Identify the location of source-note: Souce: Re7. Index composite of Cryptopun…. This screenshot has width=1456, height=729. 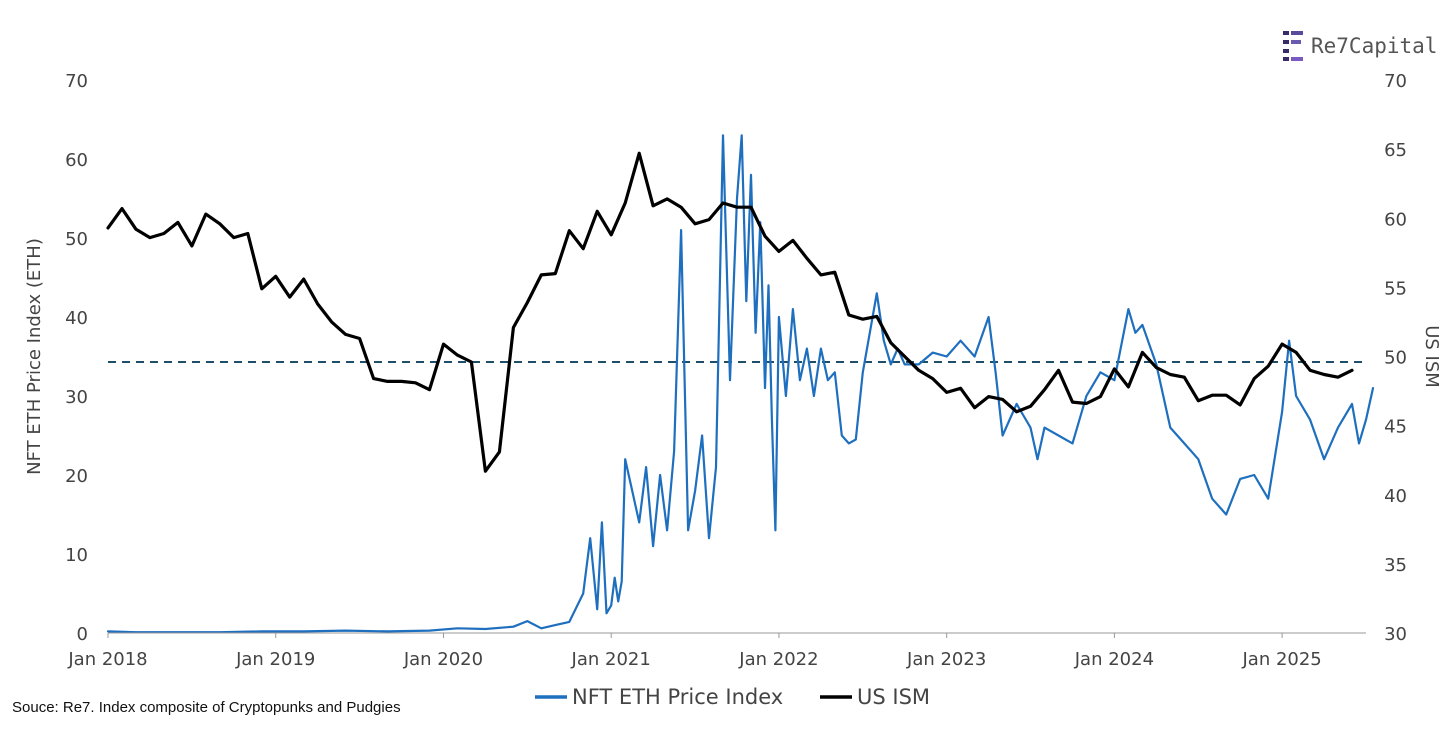
(206, 707).